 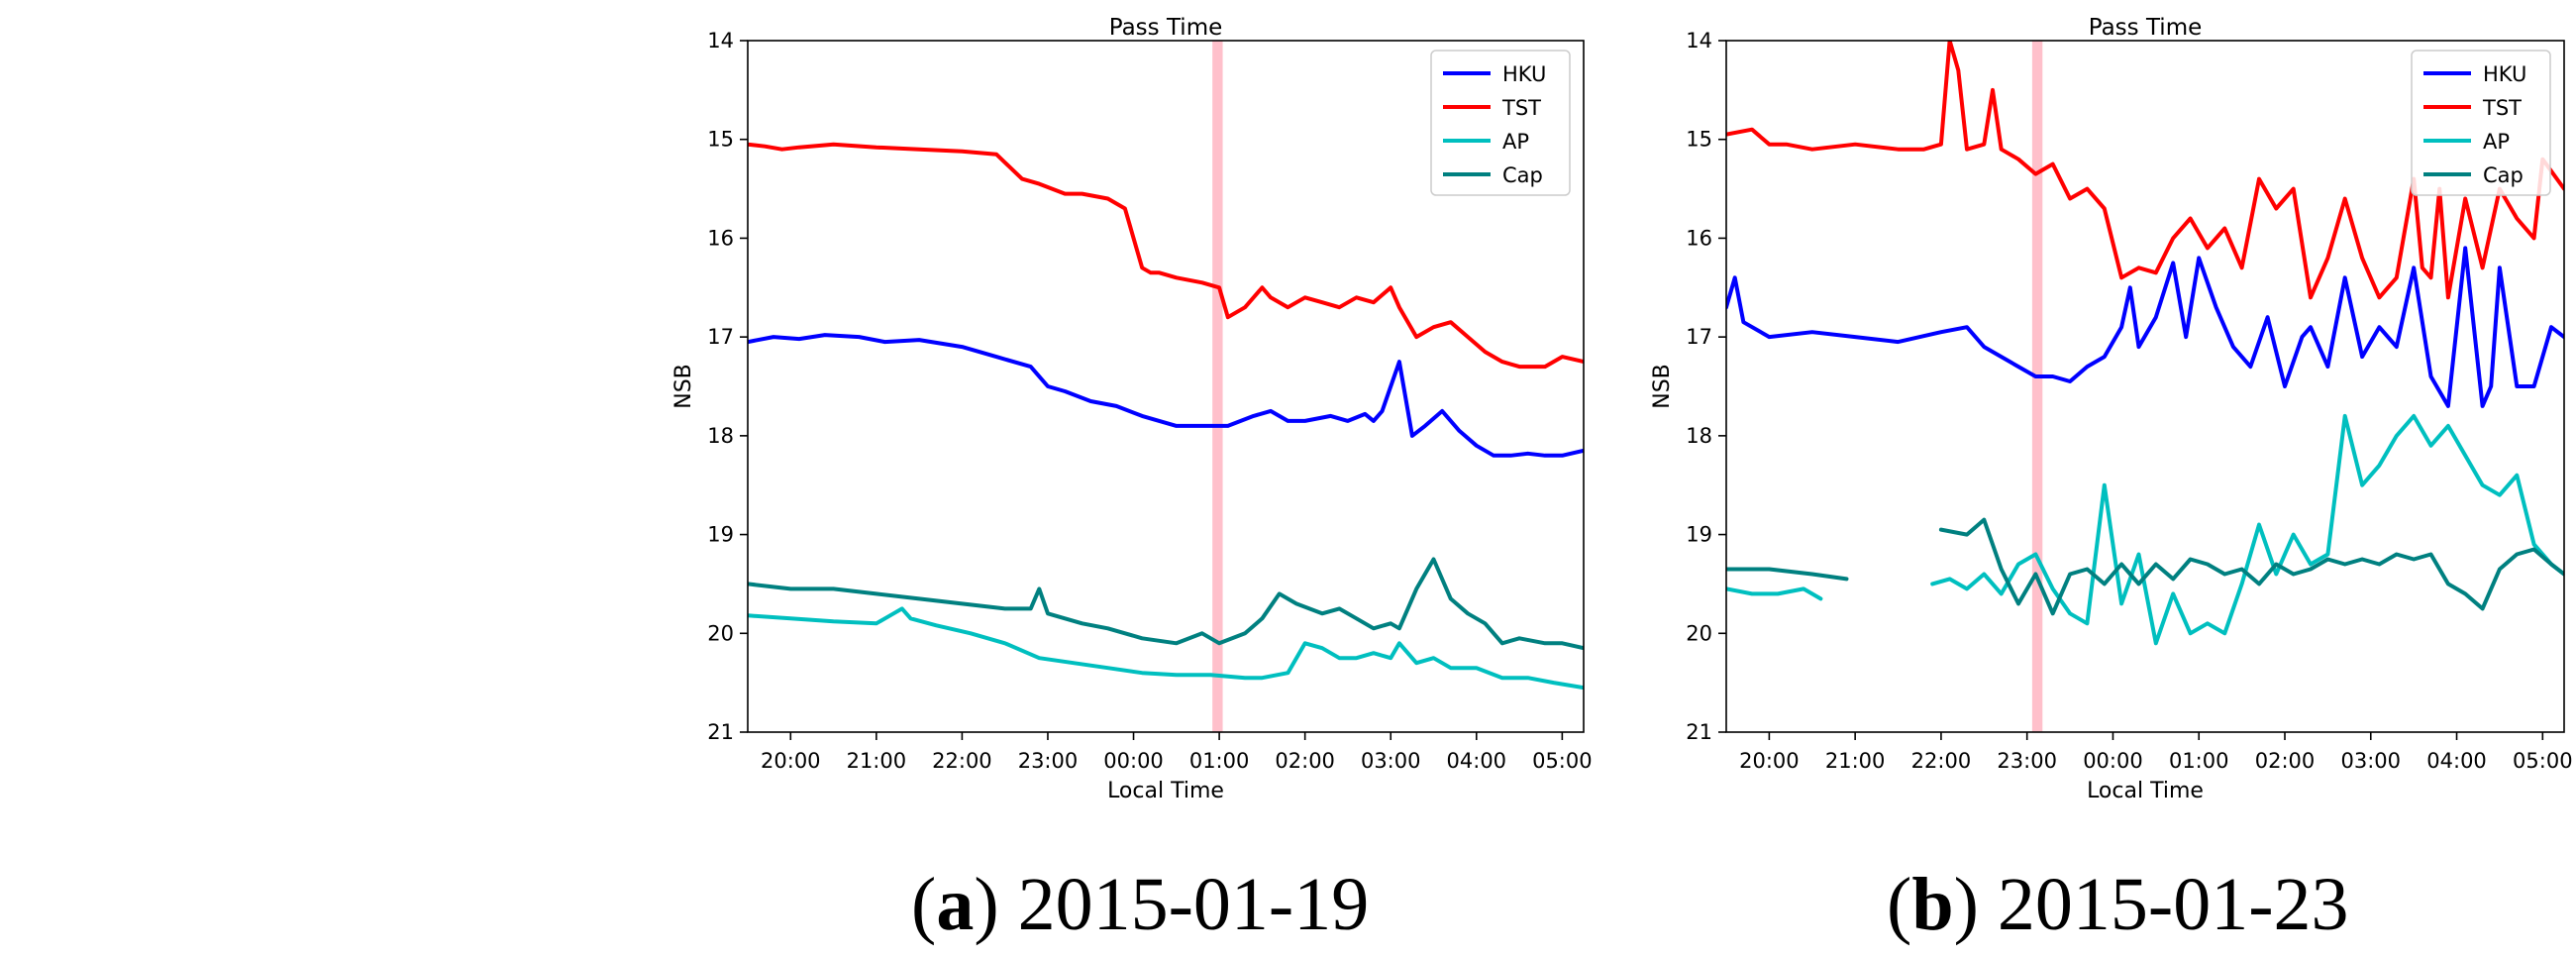 What do you see at coordinates (1305, 761) in the screenshot?
I see `panel-0-x-tick-label: 02:00` at bounding box center [1305, 761].